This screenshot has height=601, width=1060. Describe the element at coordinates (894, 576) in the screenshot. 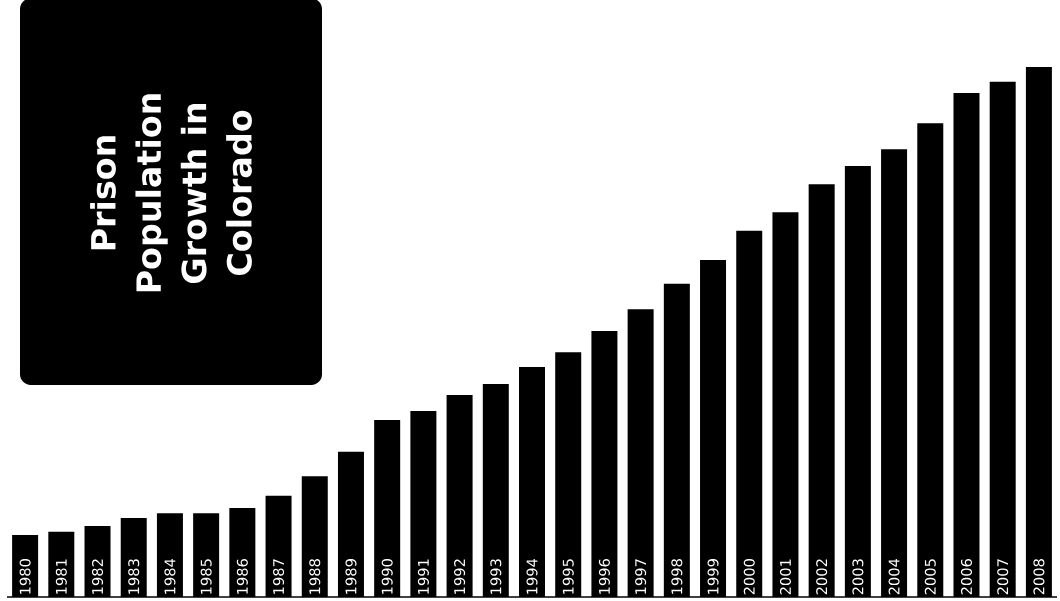

I see `x-tick-label: 2004` at that location.